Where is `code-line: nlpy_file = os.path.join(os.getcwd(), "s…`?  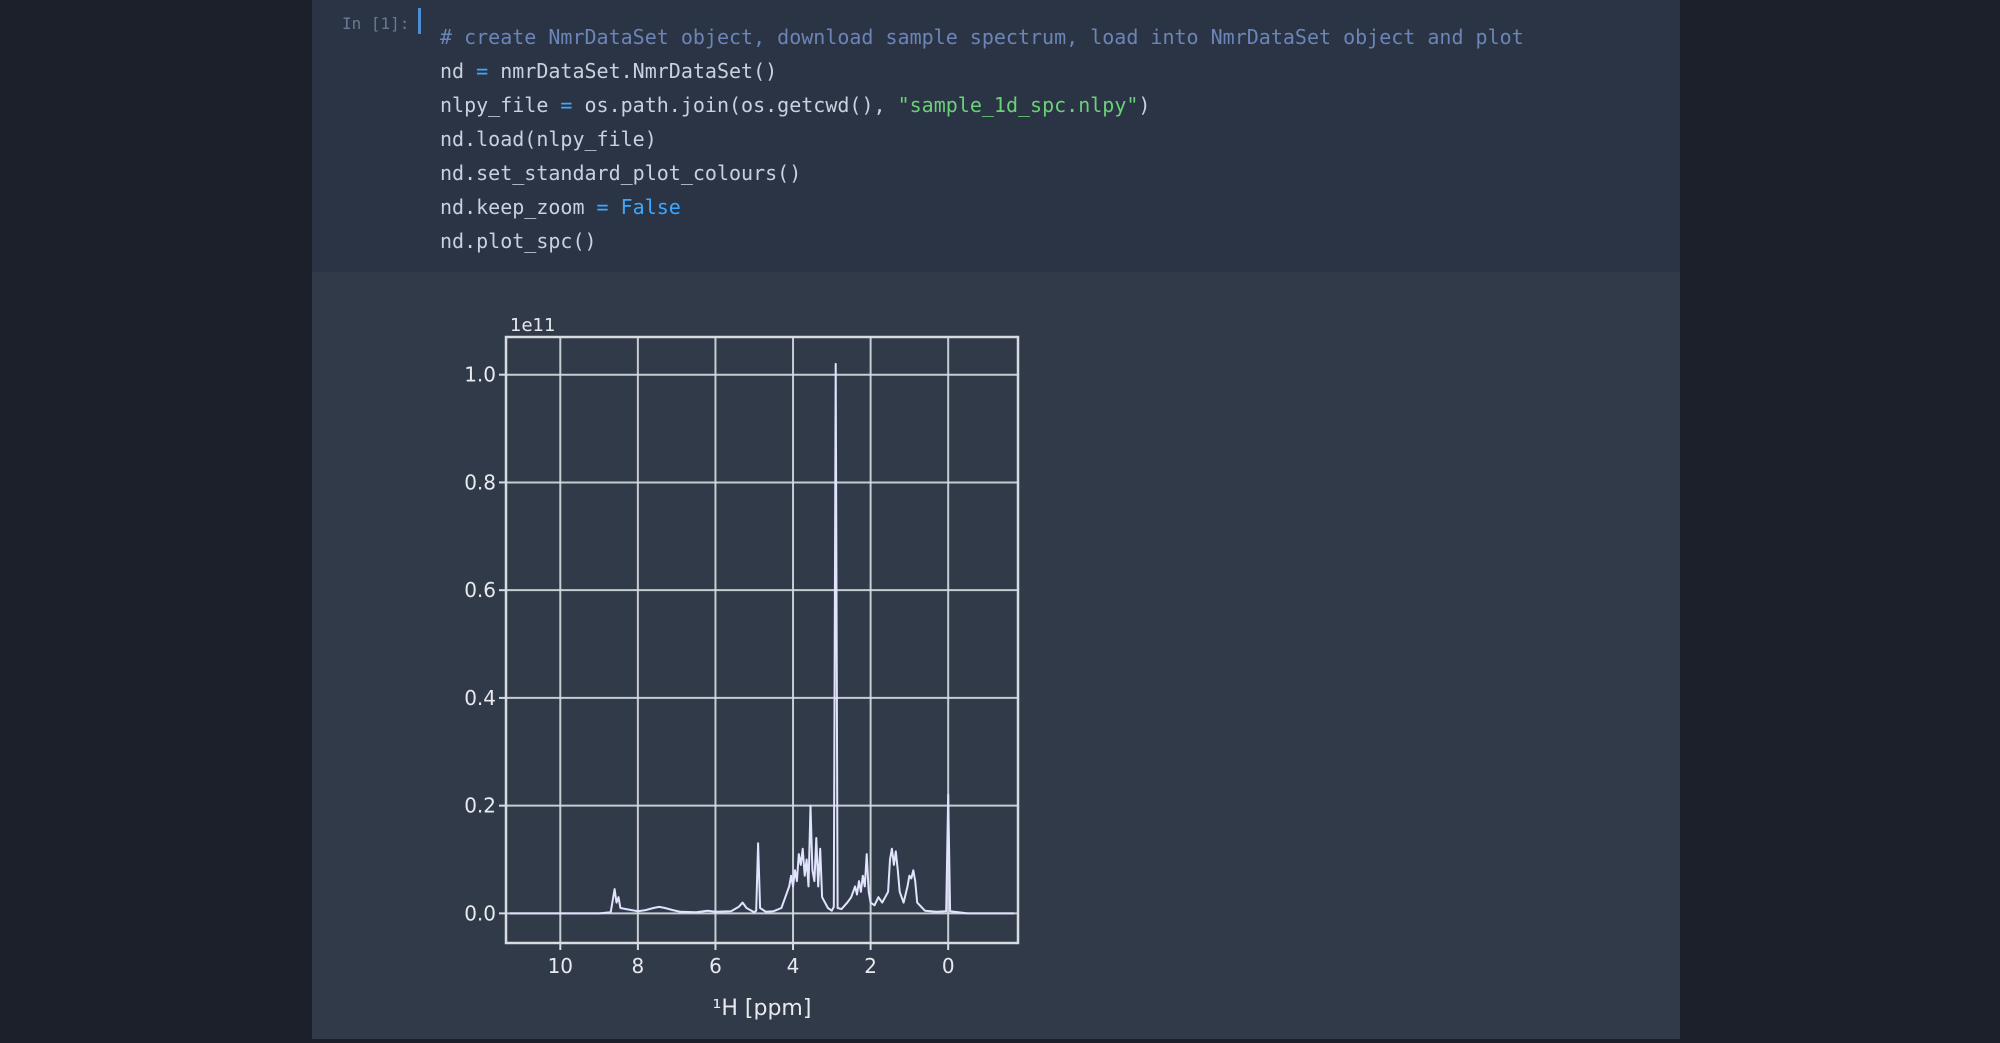
code-line: nlpy_file = os.path.join(os.getcwd(), "s… is located at coordinates (982, 105).